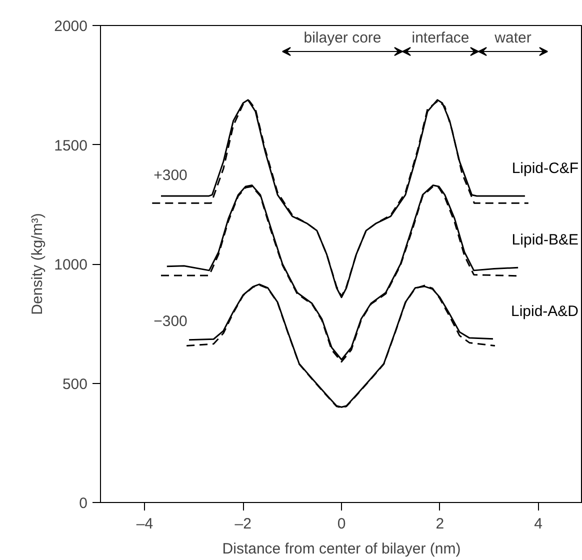  Describe the element at coordinates (441, 38) in the screenshot. I see `annotation: interface` at that location.